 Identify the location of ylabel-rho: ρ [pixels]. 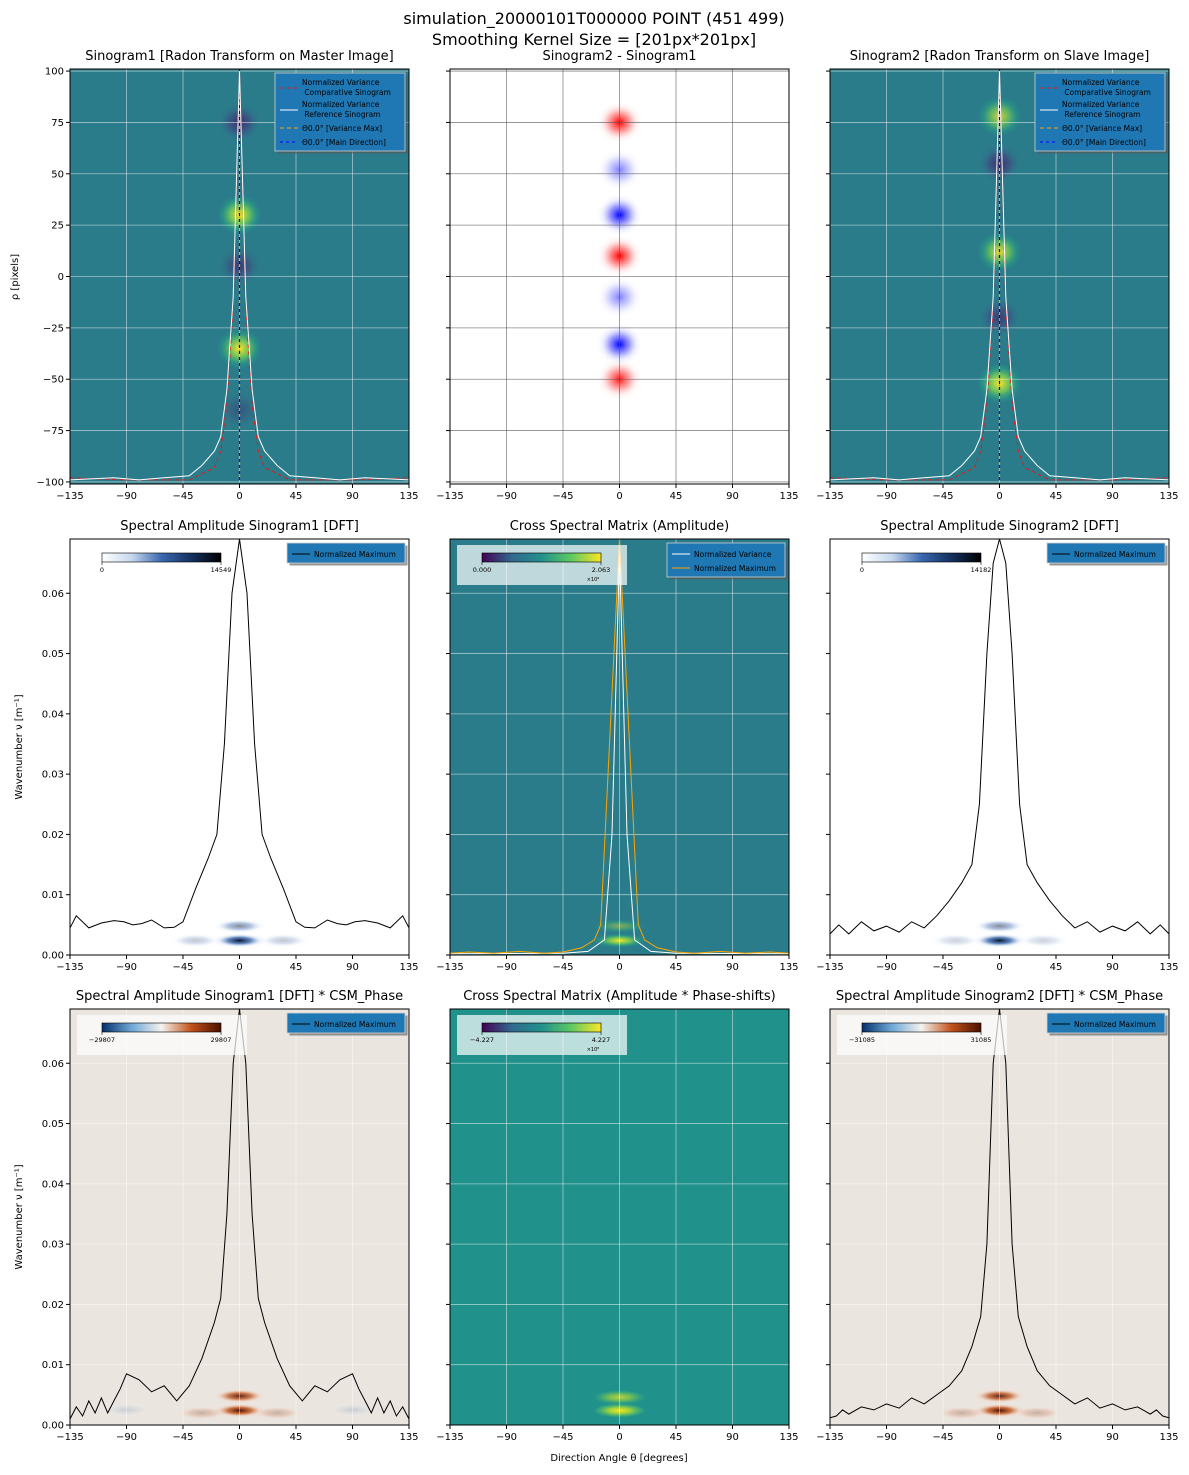
(15, 277).